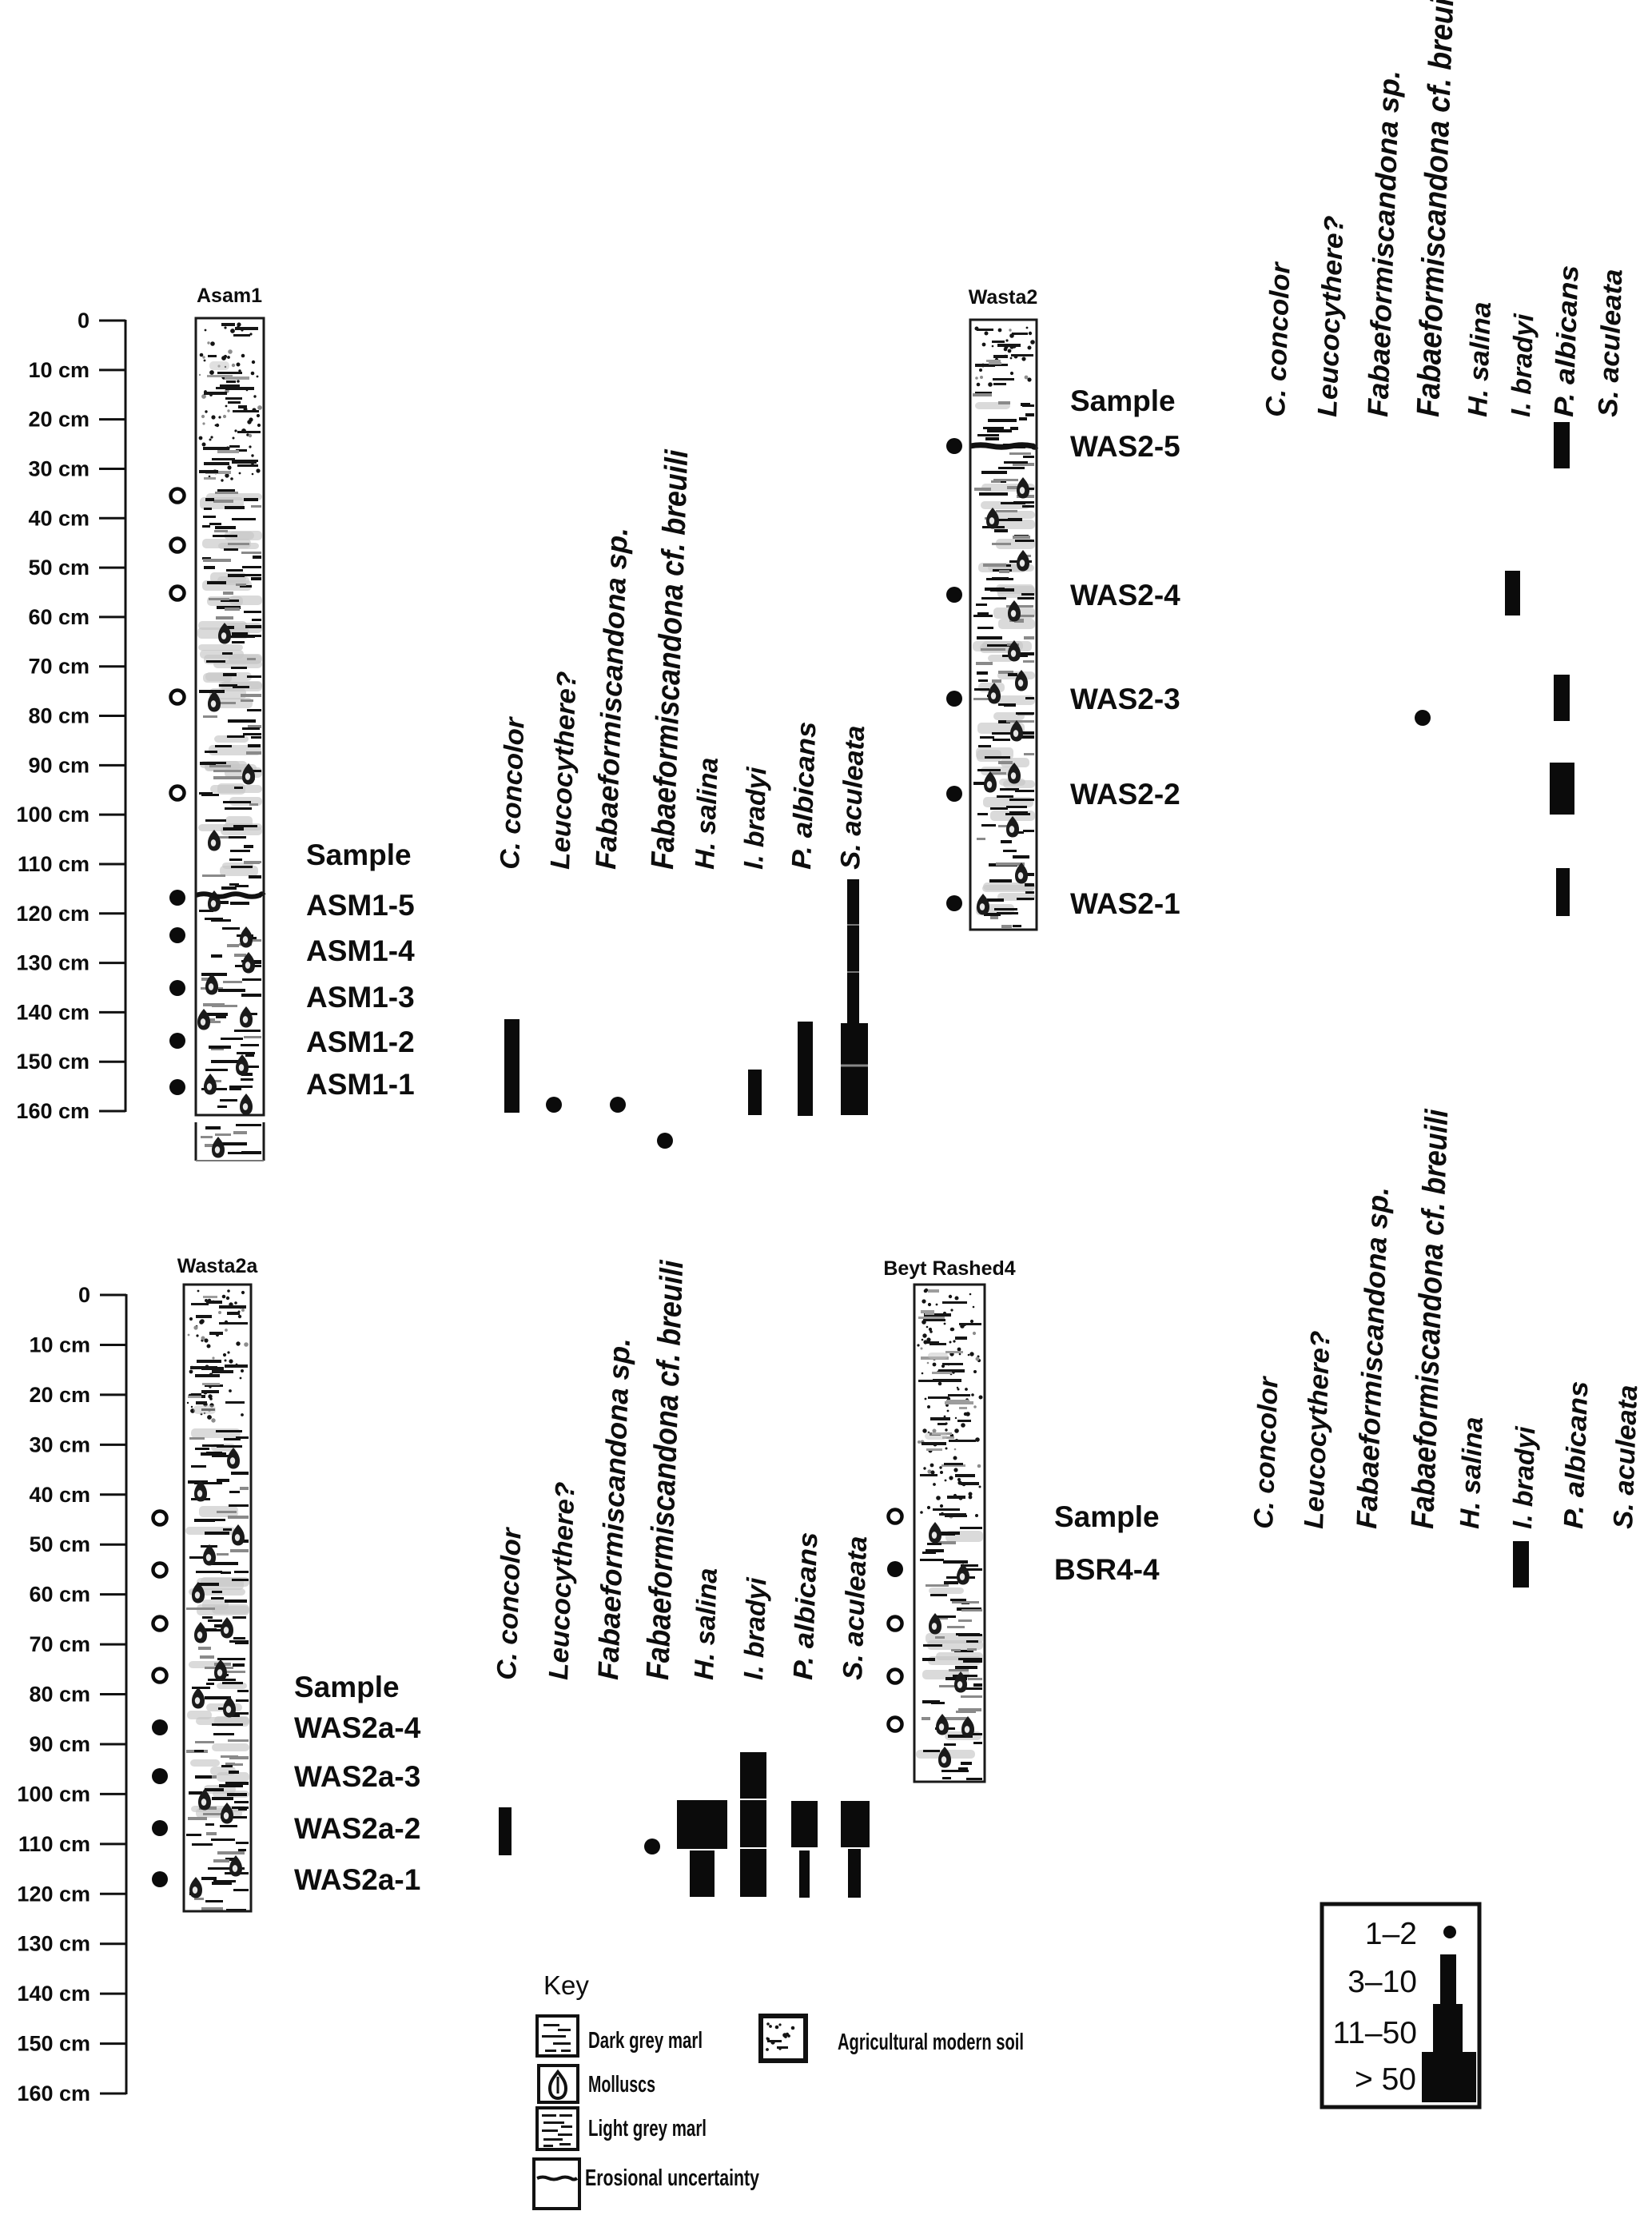  I want to click on svg-text: WAS2a-2, so click(357, 1828).